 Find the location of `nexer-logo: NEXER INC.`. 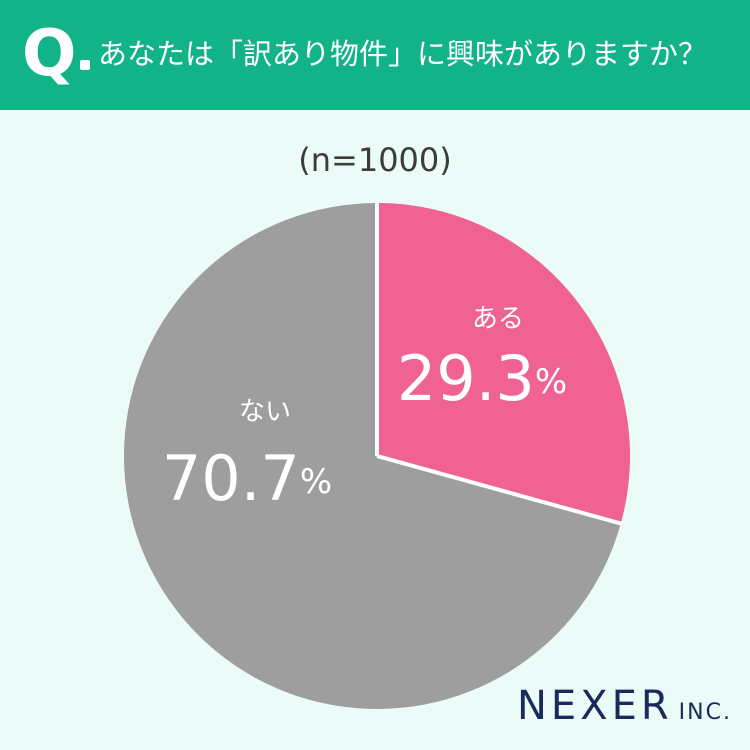

nexer-logo: NEXER INC. is located at coordinates (624, 706).